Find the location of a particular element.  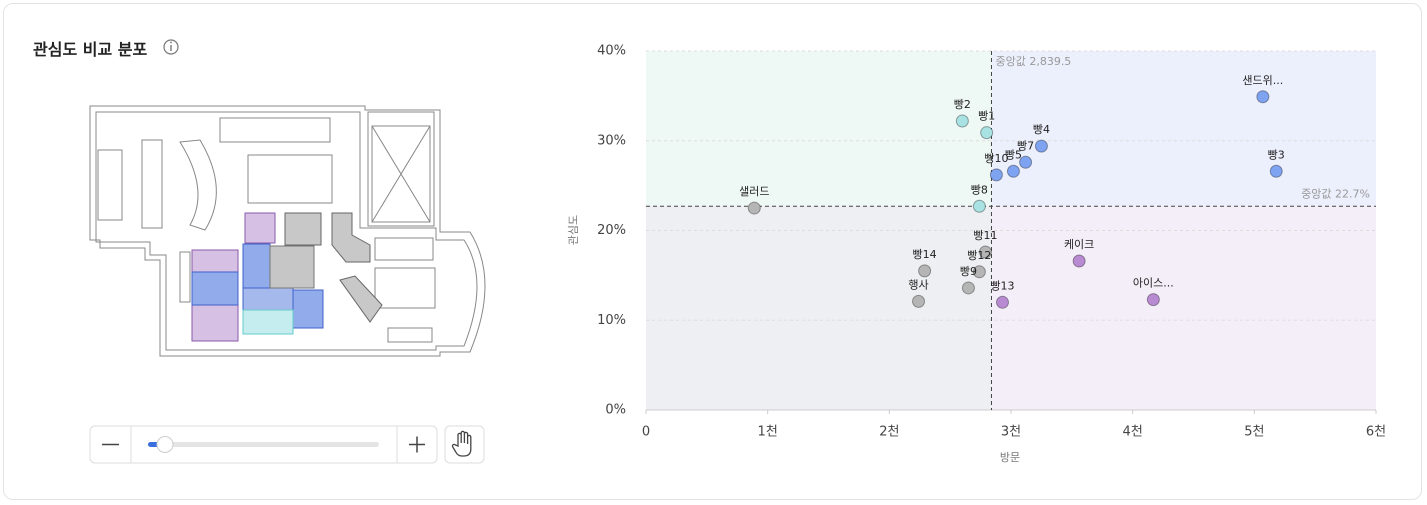

point-label: 빵9 is located at coordinates (968, 271).